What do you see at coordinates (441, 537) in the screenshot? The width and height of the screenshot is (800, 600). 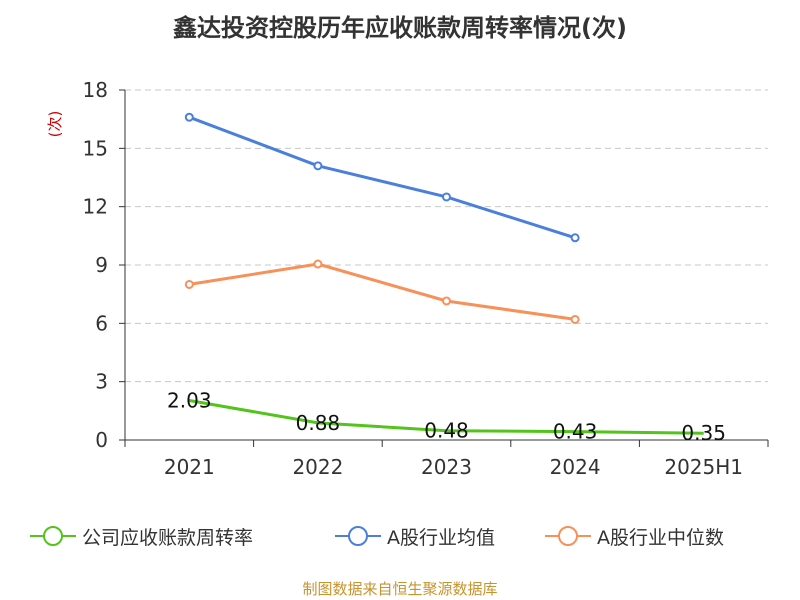 I see `legend-label: A股行业均值` at bounding box center [441, 537].